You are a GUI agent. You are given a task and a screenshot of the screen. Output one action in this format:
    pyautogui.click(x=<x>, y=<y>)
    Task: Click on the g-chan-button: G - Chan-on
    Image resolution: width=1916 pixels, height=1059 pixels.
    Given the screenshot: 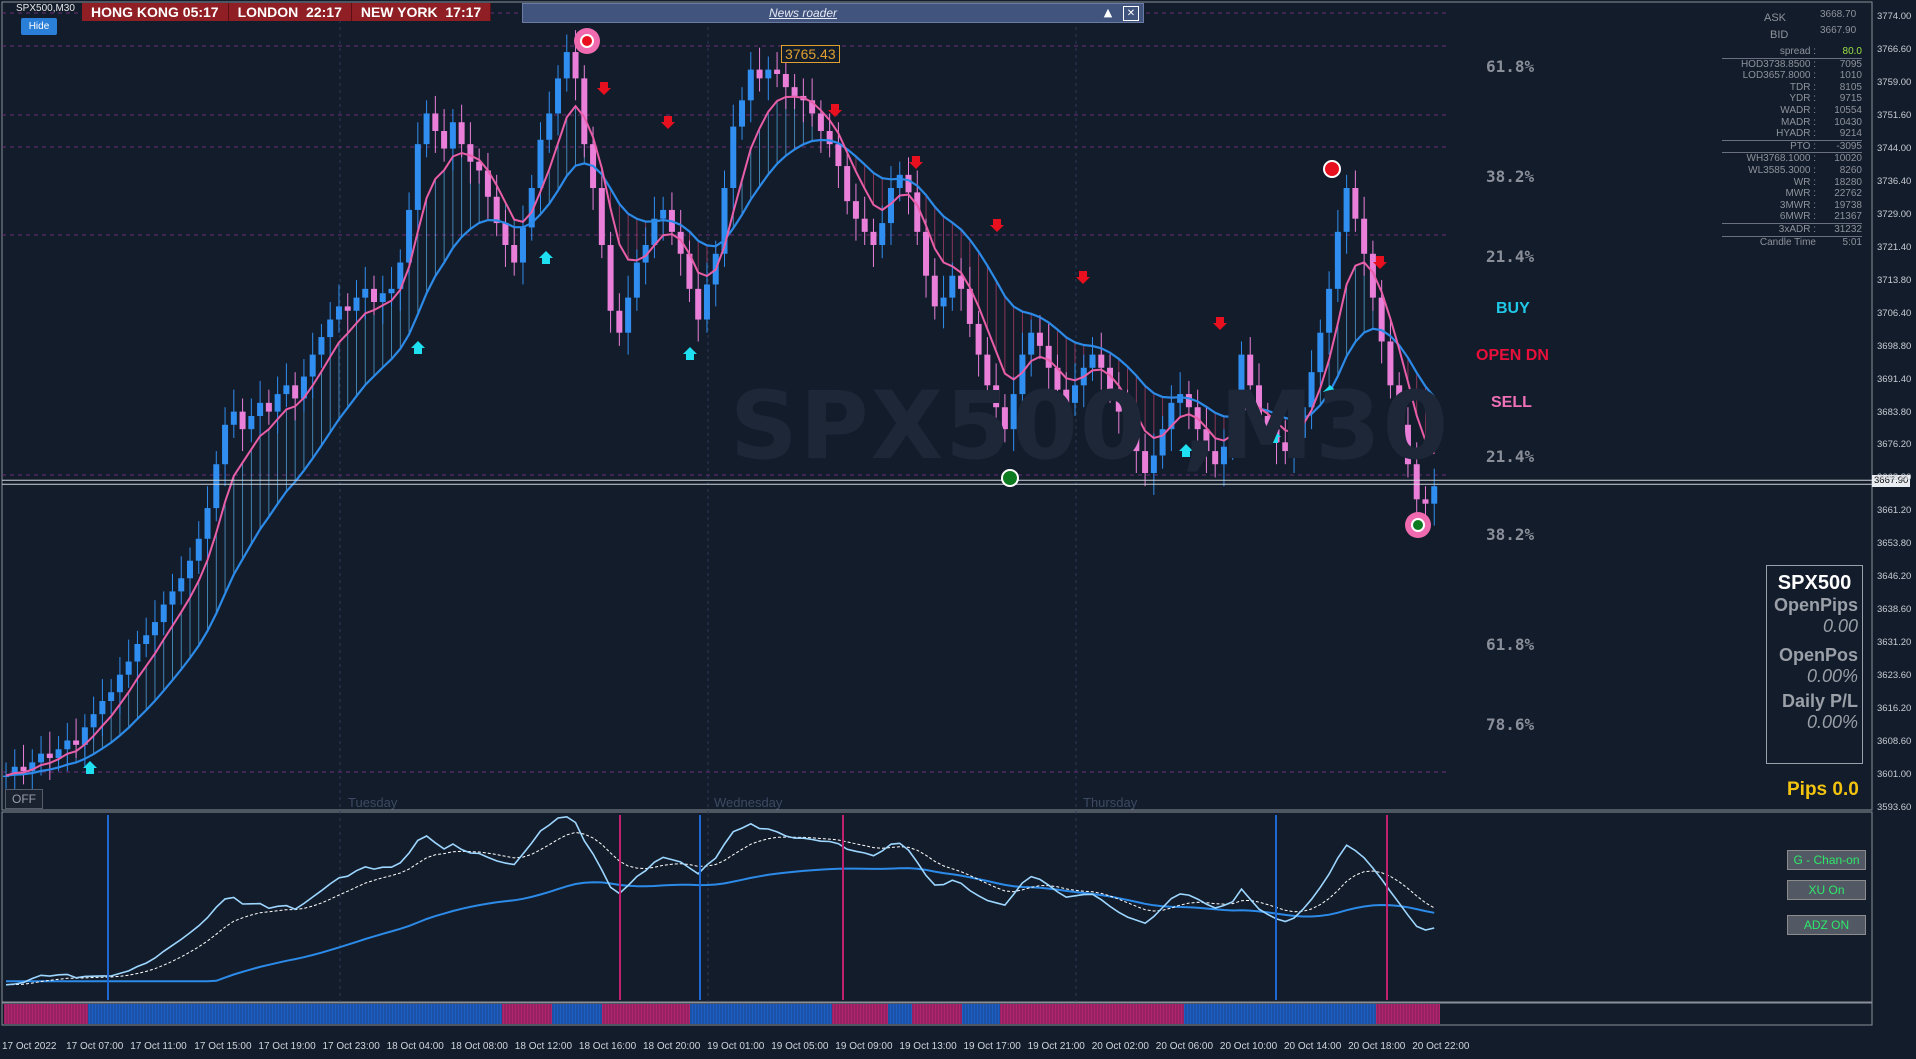 What is the action you would take?
    pyautogui.click(x=1826, y=860)
    